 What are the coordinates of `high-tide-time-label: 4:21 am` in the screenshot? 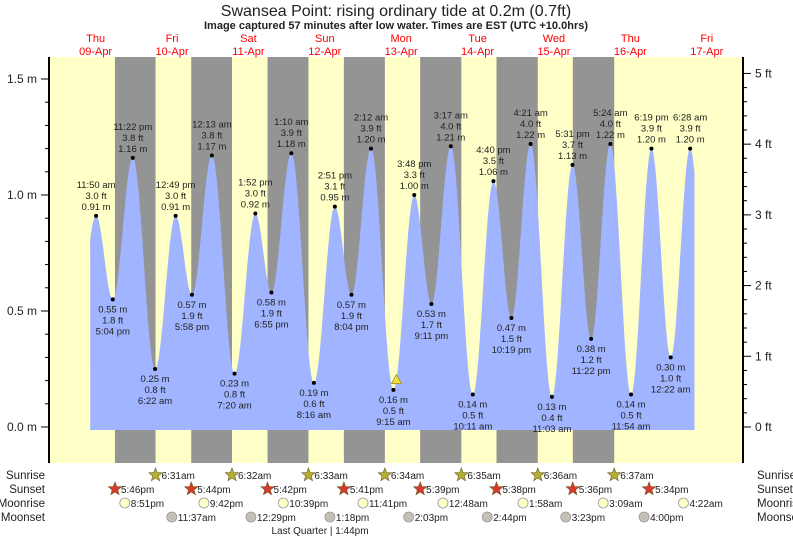 It's located at (530, 113).